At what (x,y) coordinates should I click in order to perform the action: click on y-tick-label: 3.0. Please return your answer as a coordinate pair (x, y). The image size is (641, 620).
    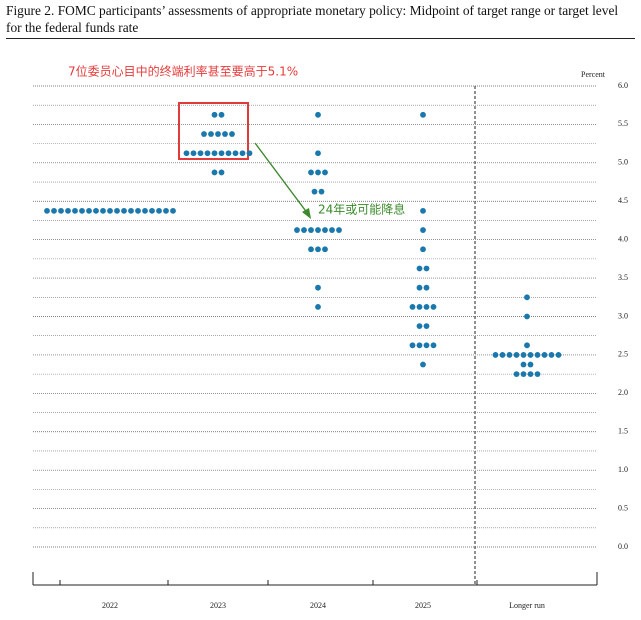
    Looking at the image, I should click on (623, 315).